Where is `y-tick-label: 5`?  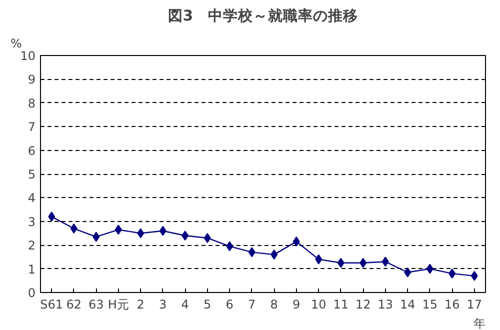 y-tick-label: 5 is located at coordinates (32, 175).